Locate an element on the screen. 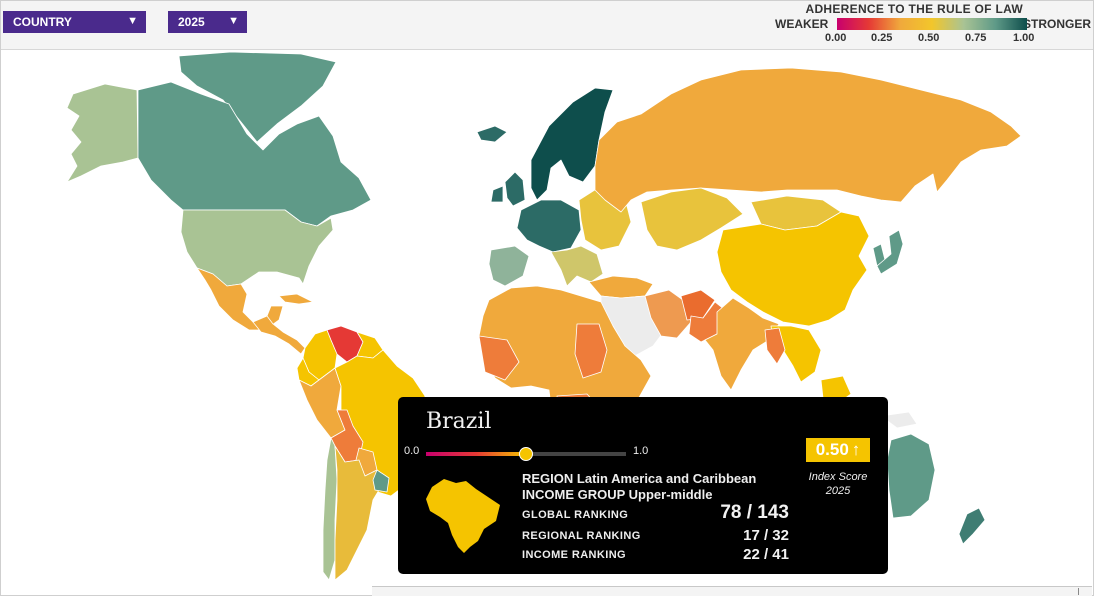 Image resolution: width=1094 pixels, height=596 pixels. country-iran is located at coordinates (668, 314).